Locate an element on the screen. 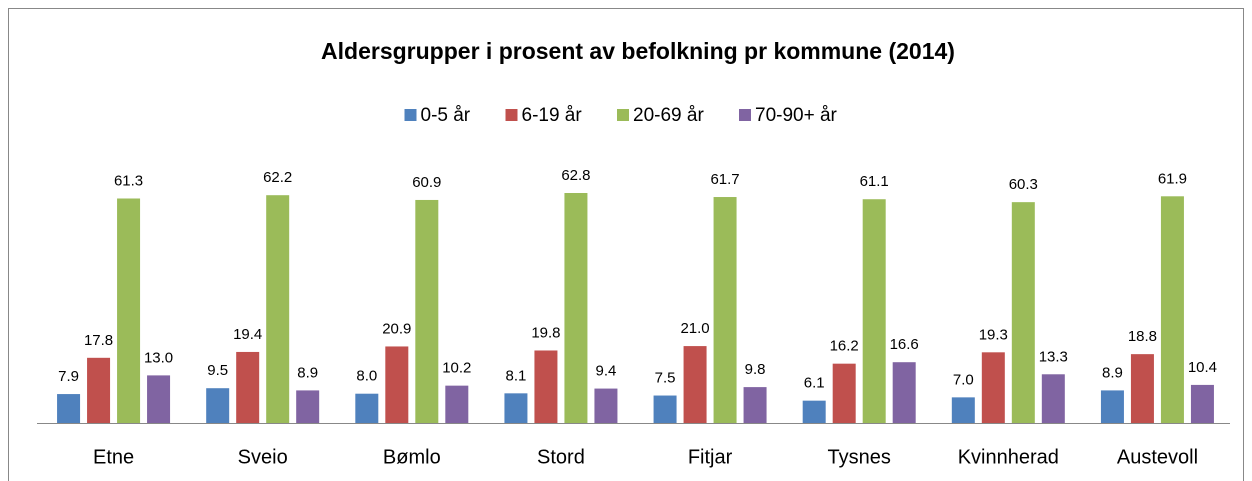 The image size is (1252, 481). x-tick-label: Tysnes is located at coordinates (859, 457).